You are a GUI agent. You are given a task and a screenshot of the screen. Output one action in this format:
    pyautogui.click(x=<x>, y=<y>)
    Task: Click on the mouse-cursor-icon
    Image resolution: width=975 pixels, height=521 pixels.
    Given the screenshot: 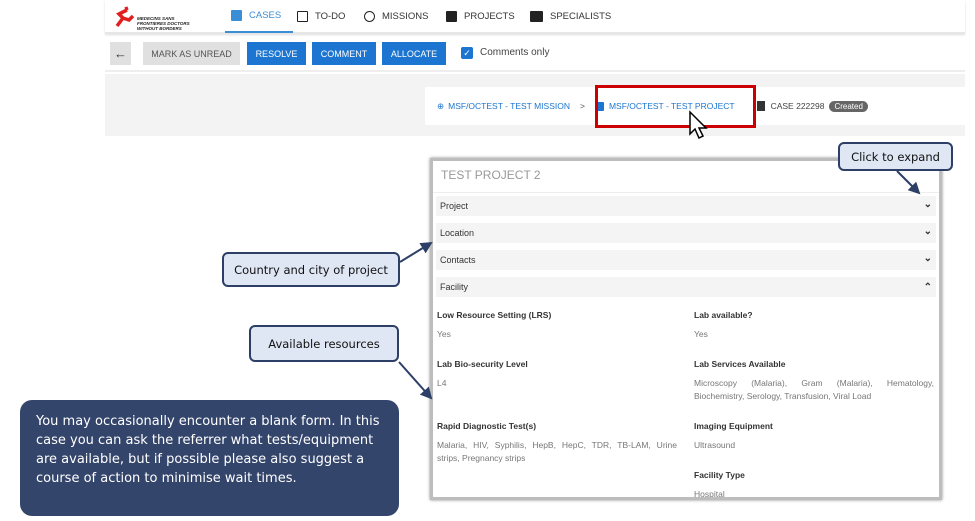 What is the action you would take?
    pyautogui.click(x=698, y=125)
    